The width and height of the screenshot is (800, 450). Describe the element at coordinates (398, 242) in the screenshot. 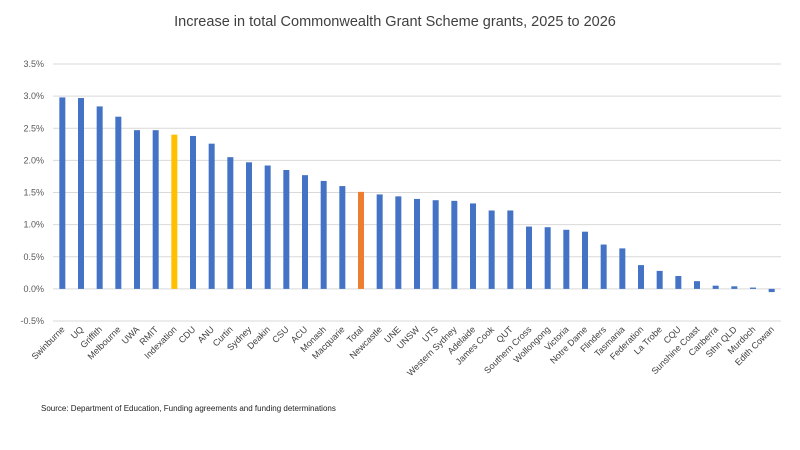

I see `bar-une` at that location.